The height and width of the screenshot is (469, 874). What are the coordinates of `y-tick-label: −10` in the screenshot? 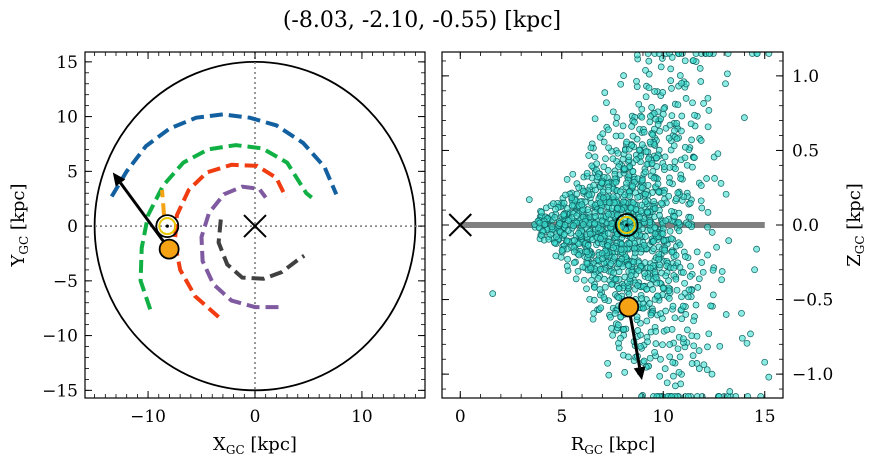 It's located at (60, 337).